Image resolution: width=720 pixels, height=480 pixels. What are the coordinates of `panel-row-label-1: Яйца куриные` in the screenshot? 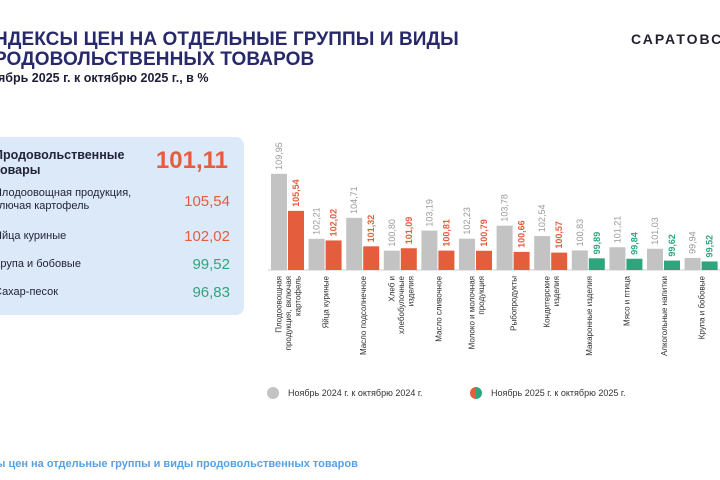 It's located at (33, 236).